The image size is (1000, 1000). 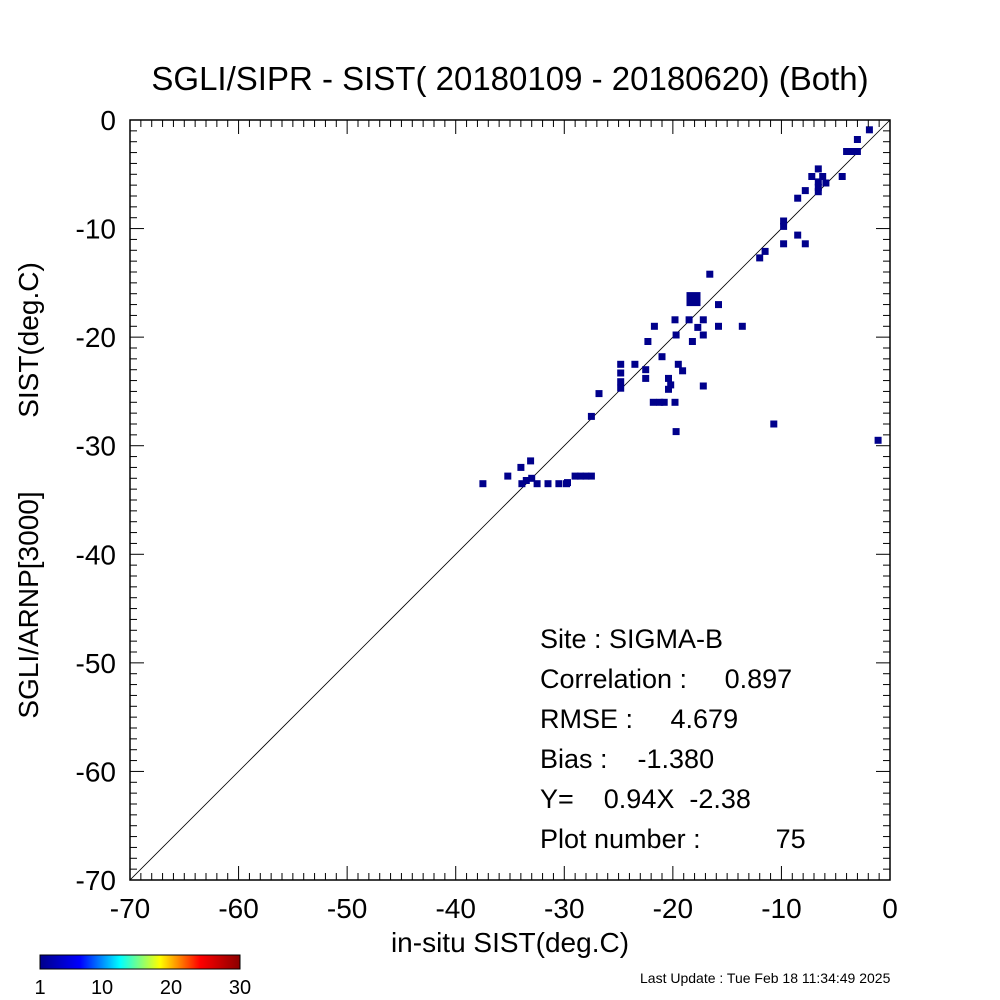 What do you see at coordinates (39, 988) in the screenshot?
I see `colorbar-tick-label: 1` at bounding box center [39, 988].